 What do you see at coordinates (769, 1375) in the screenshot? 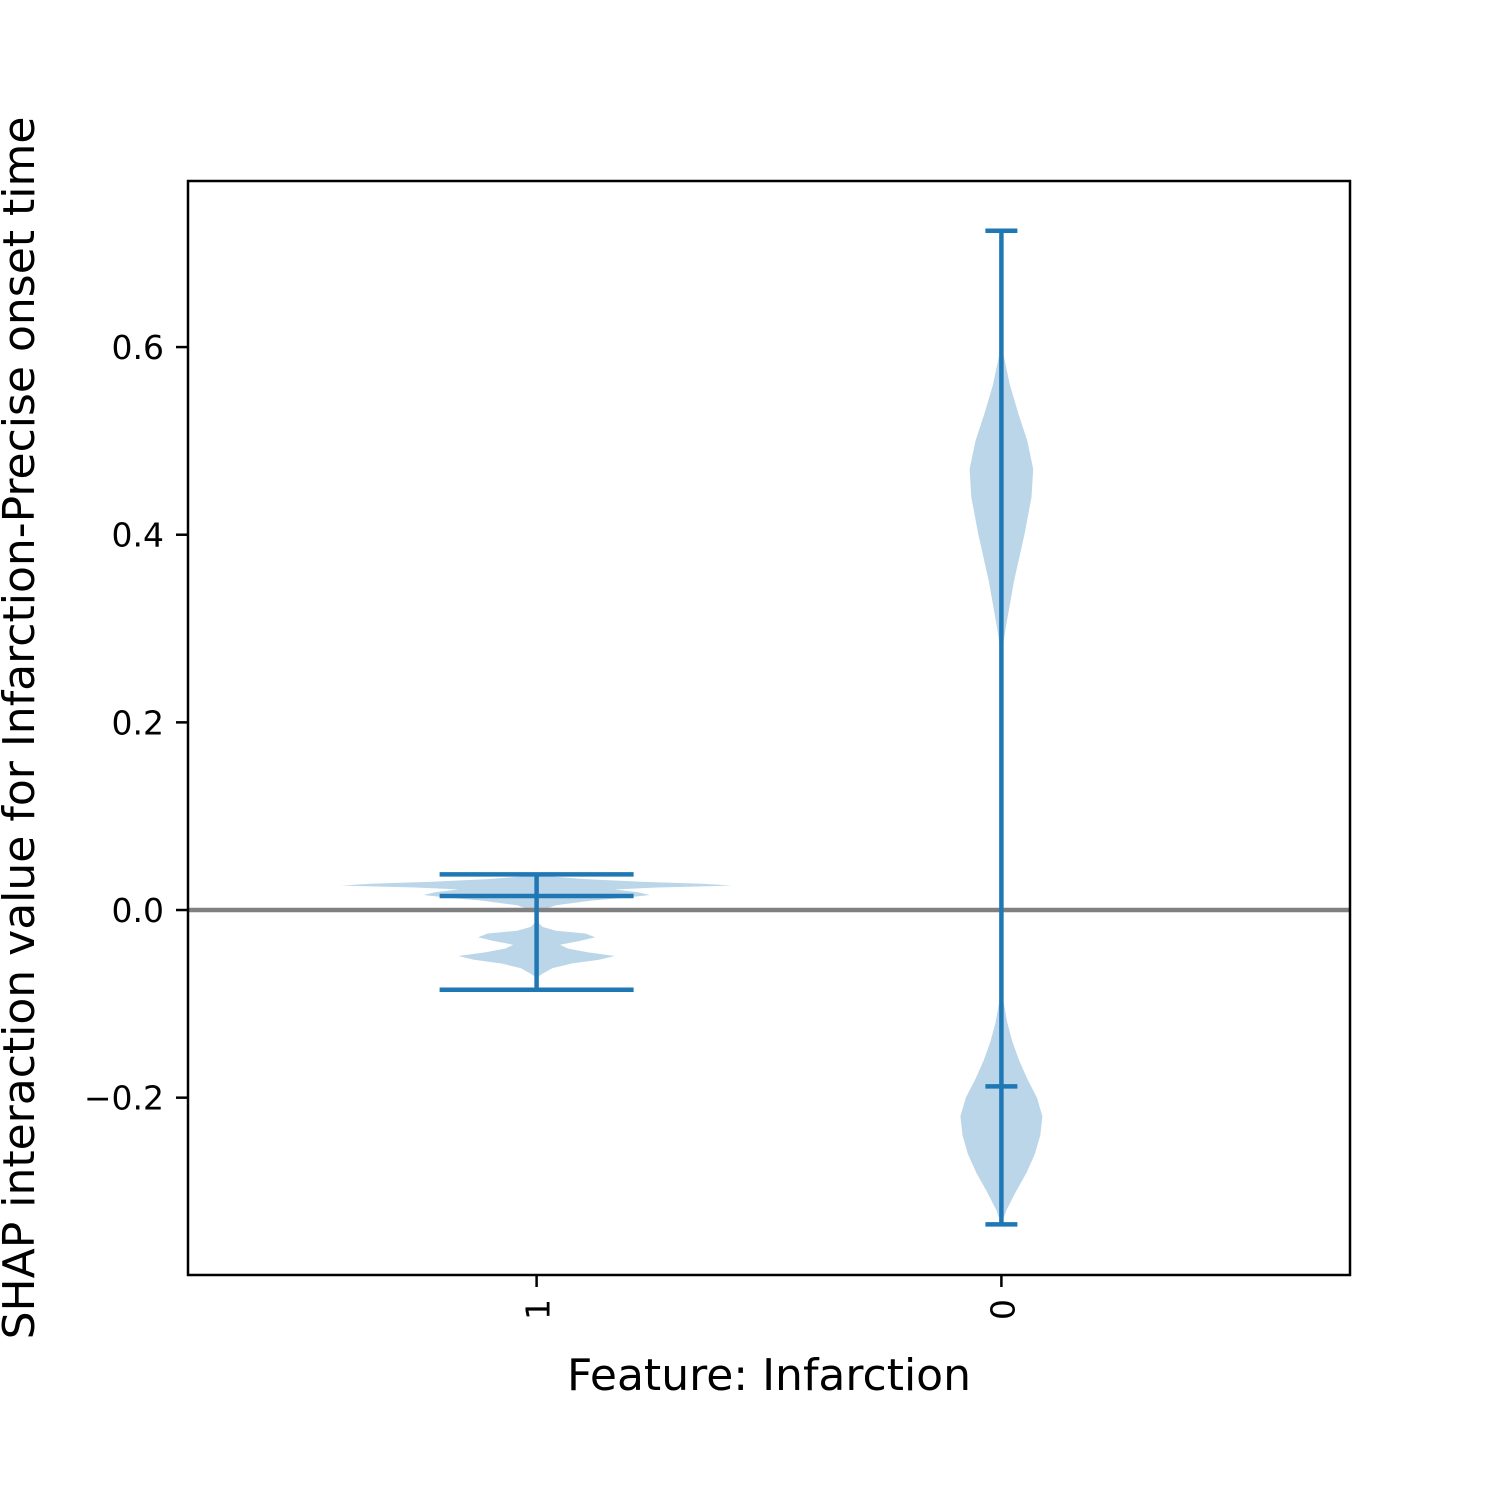
I see `x-axis-label: Feature: Infarction` at bounding box center [769, 1375].